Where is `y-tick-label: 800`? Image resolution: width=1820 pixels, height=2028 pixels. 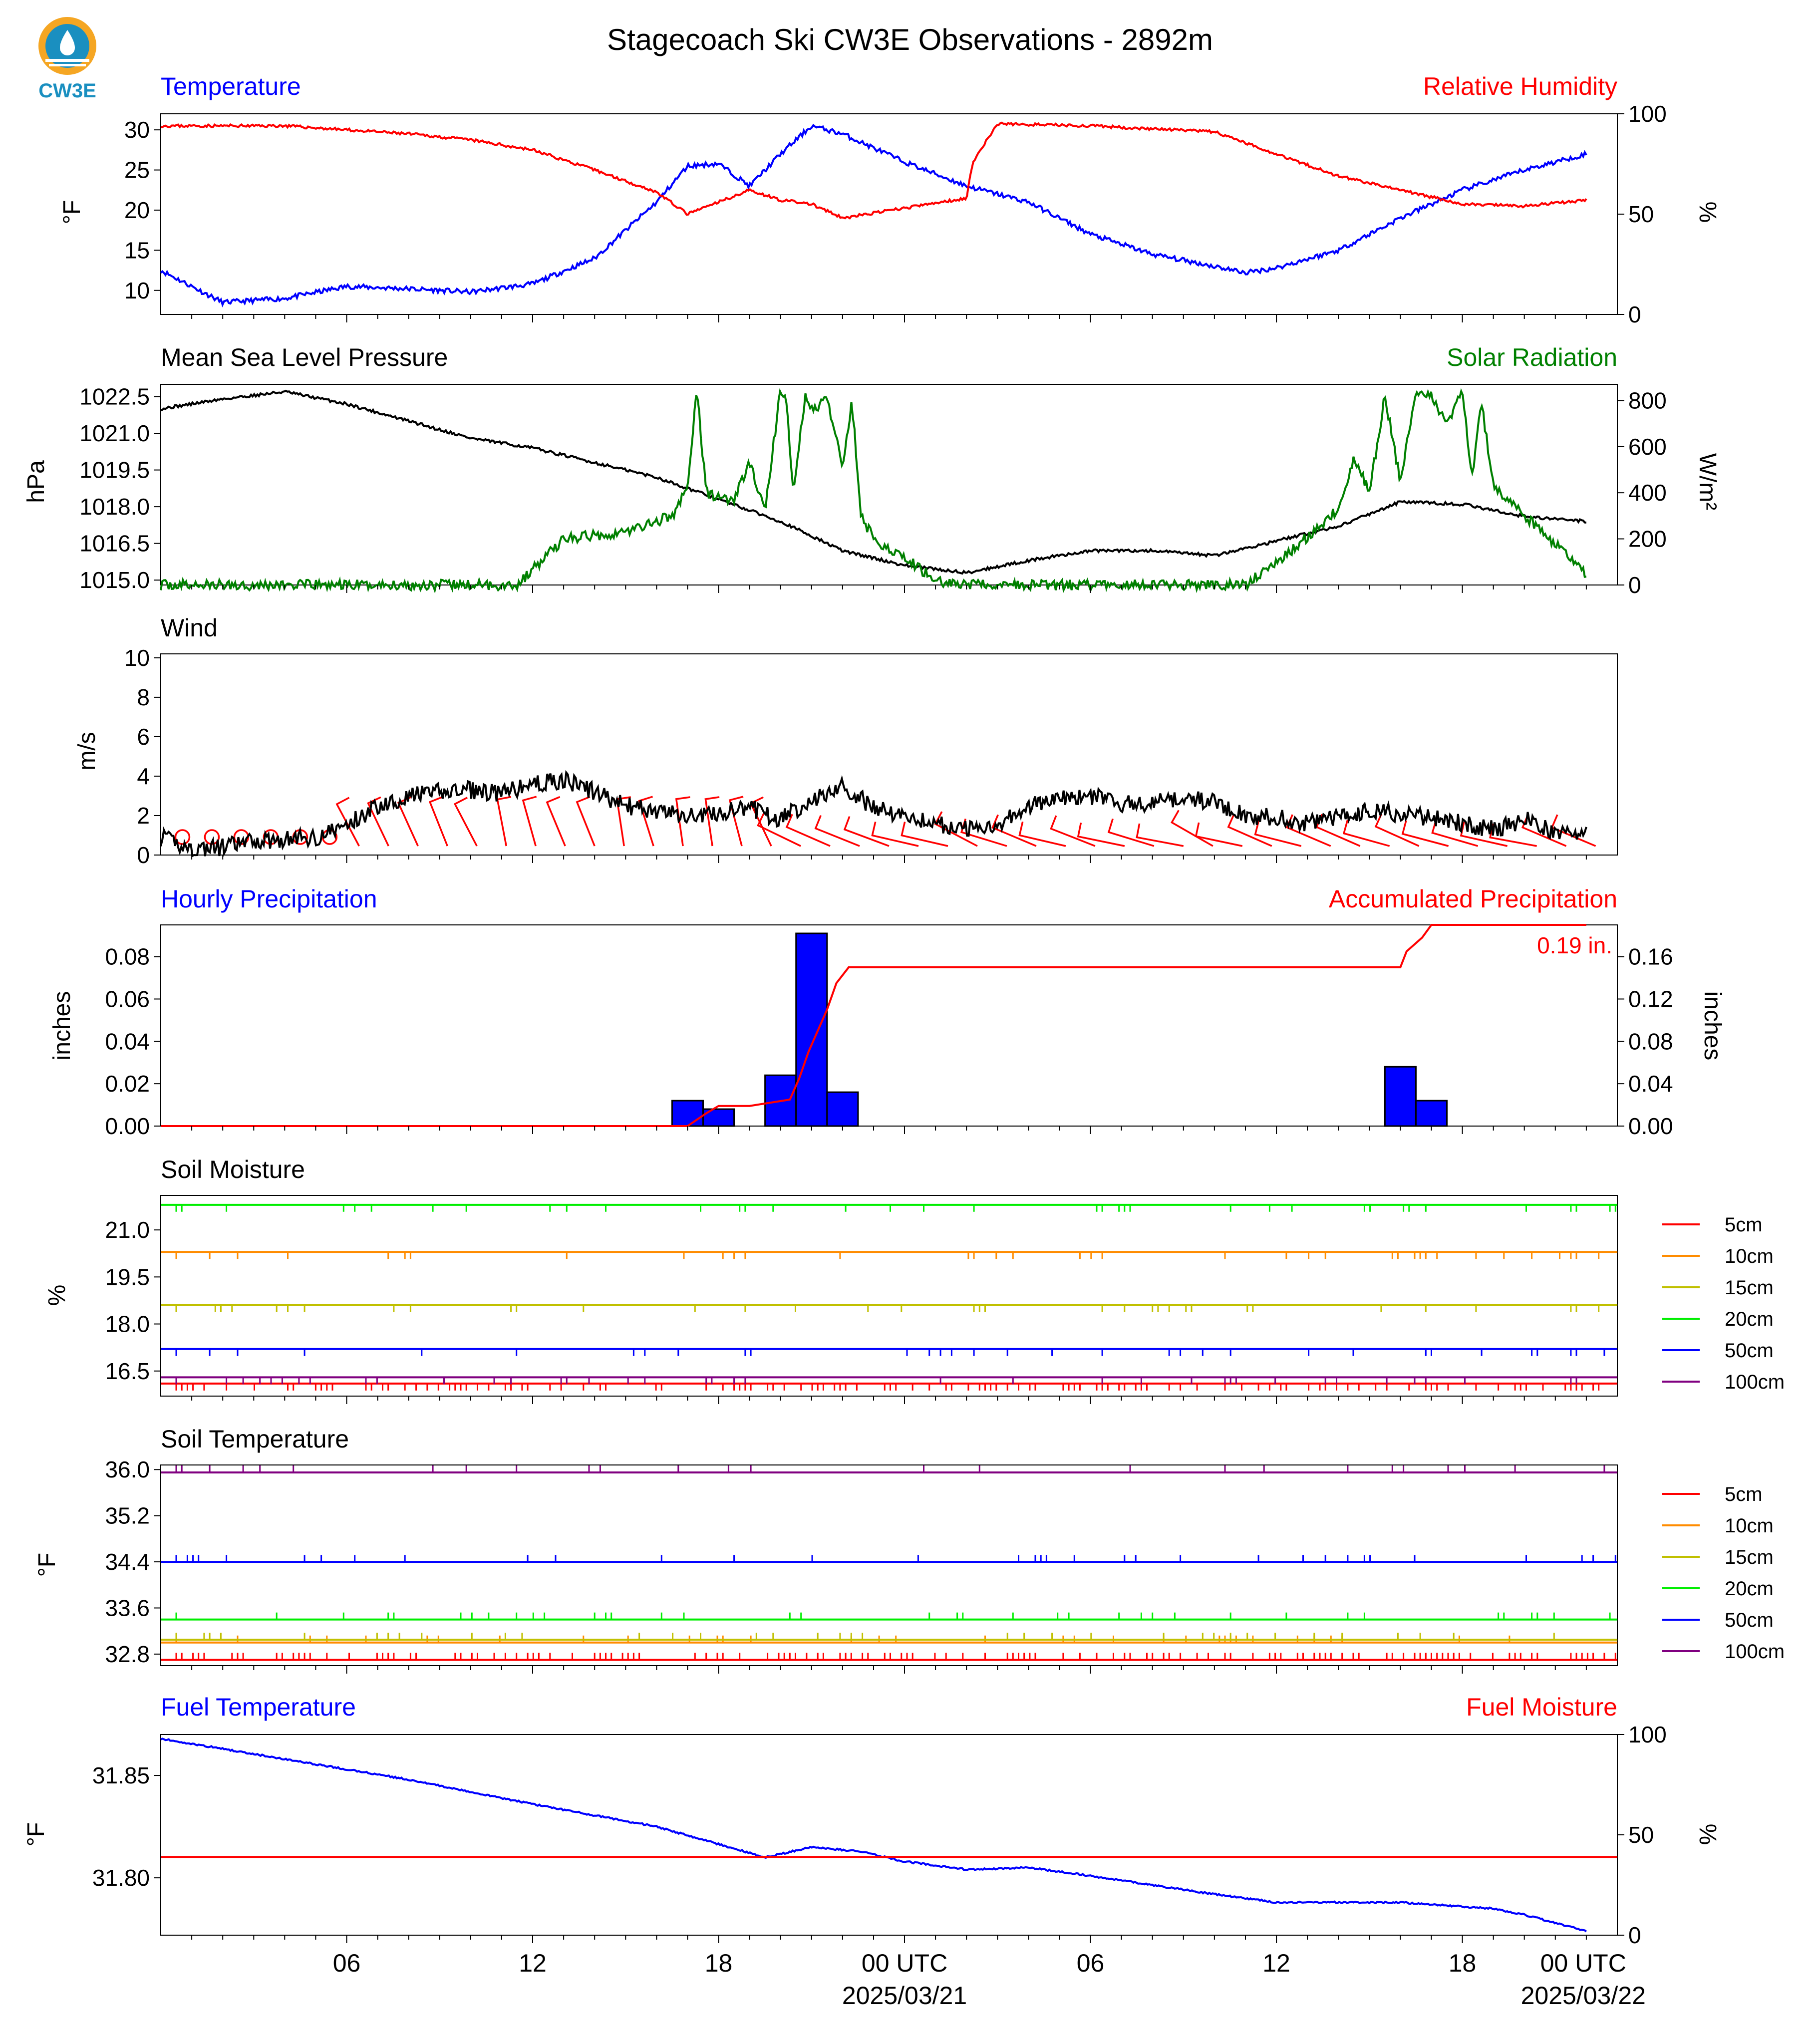 y-tick-label: 800 is located at coordinates (1647, 400).